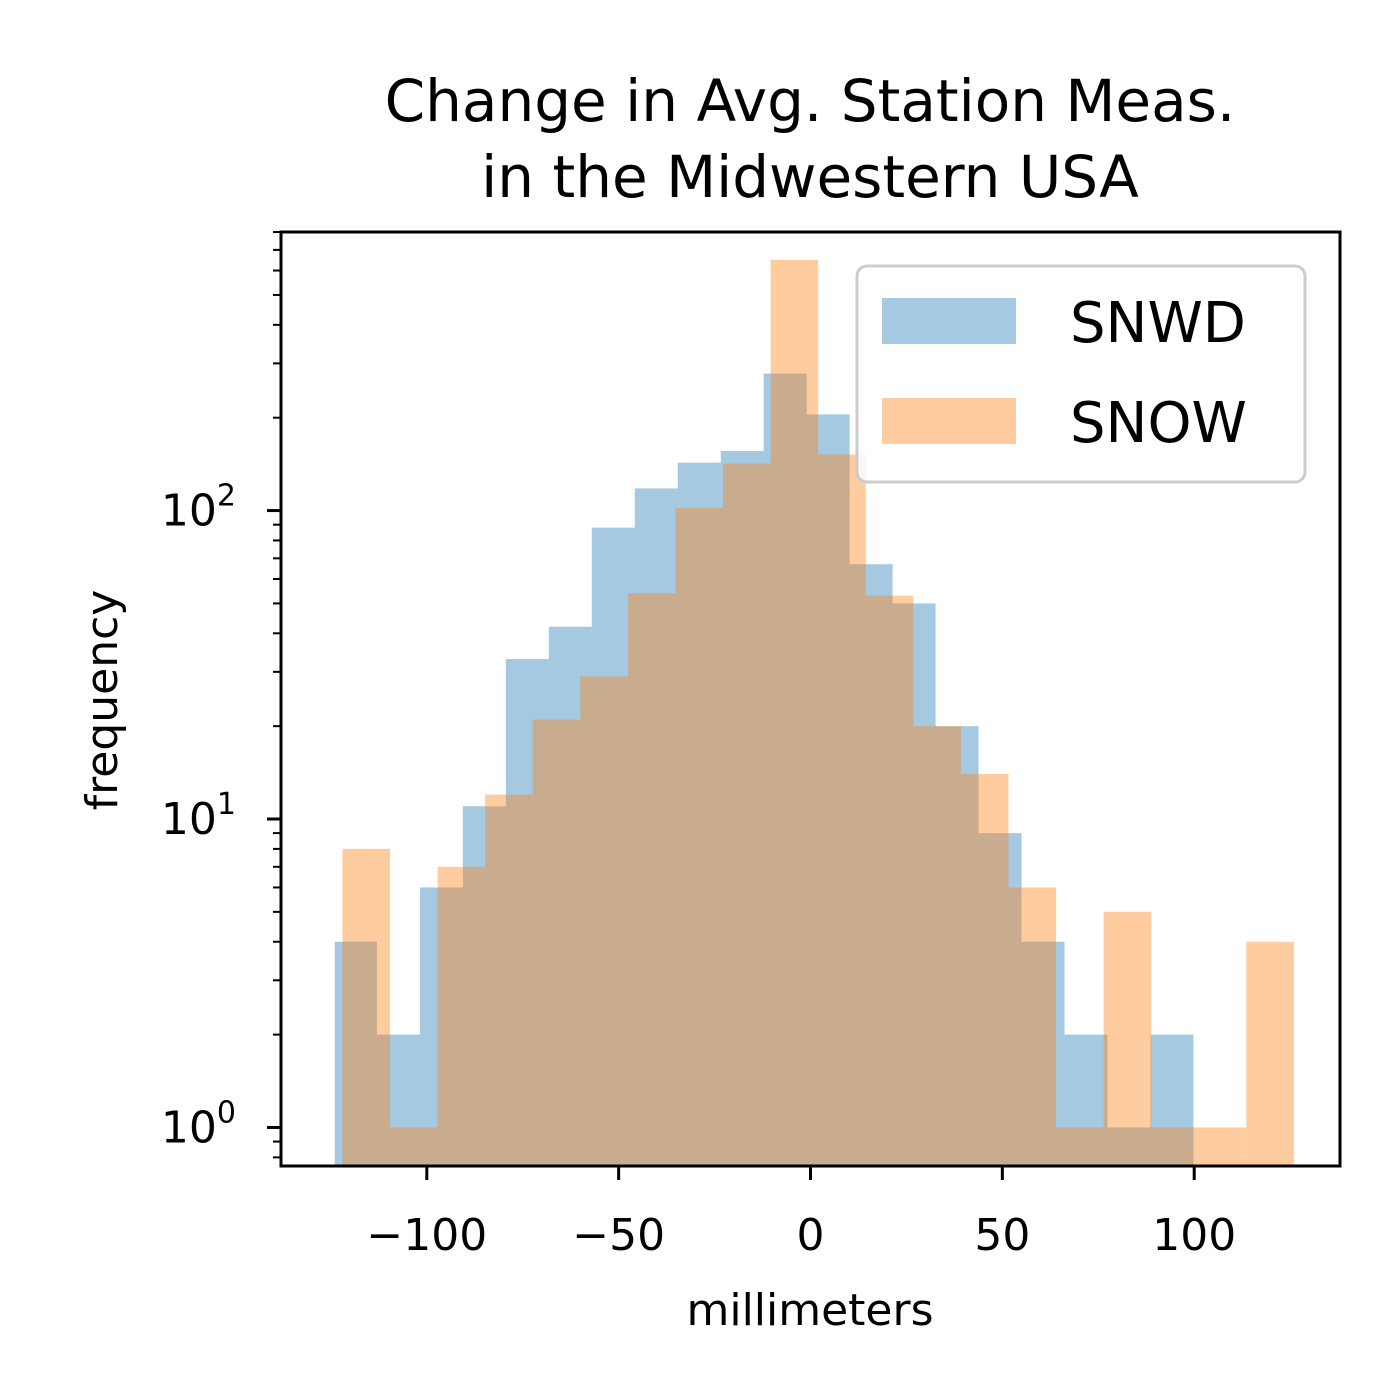 This screenshot has width=1400, height=1400. Describe the element at coordinates (811, 1235) in the screenshot. I see `x-tick-label: 0` at that location.